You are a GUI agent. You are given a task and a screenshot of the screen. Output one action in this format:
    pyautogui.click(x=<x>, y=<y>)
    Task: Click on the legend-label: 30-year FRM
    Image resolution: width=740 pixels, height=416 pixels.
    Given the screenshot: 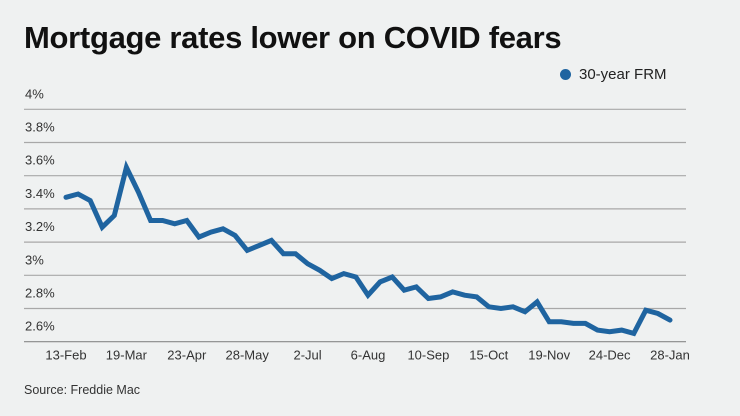 What is the action you would take?
    pyautogui.click(x=623, y=74)
    